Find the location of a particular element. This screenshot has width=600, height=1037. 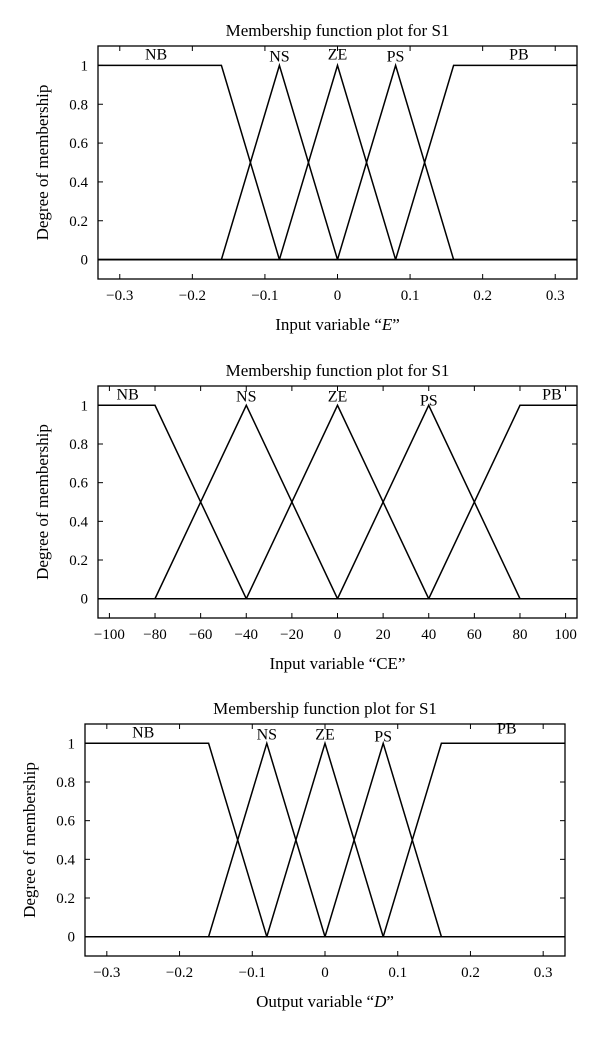

x-axis-label: Input variable “E” is located at coordinates (337, 324).